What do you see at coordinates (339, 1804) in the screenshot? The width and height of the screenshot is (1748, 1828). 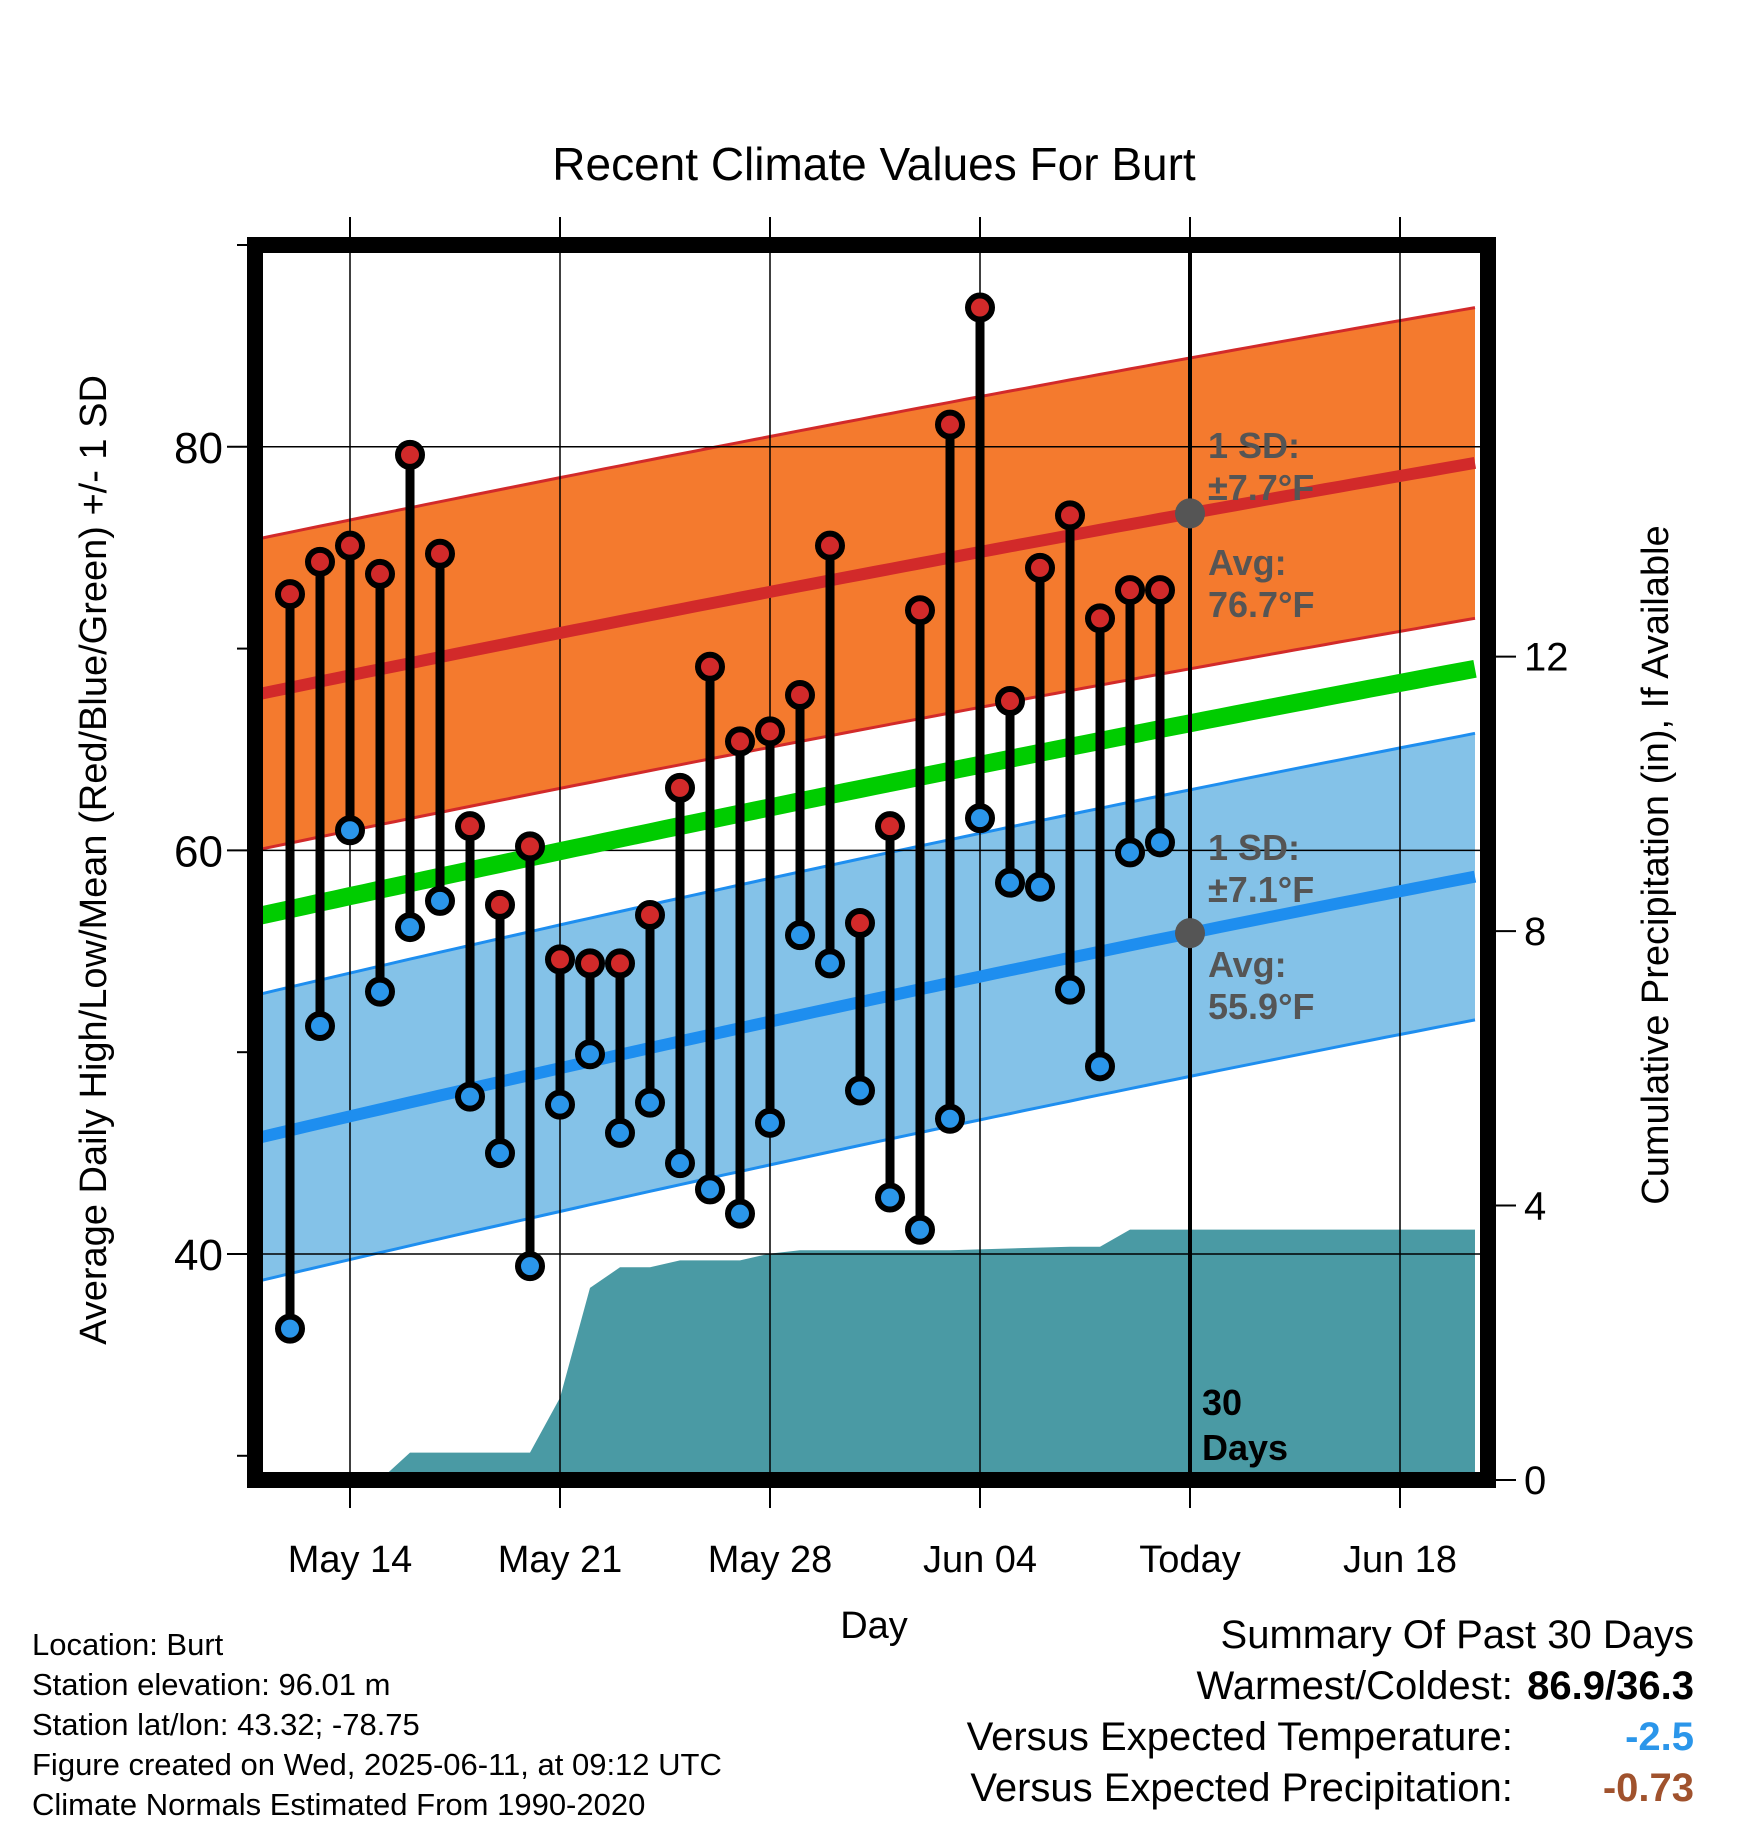 I see `normals-text: Climate Normals Estimated From 1990-2020` at bounding box center [339, 1804].